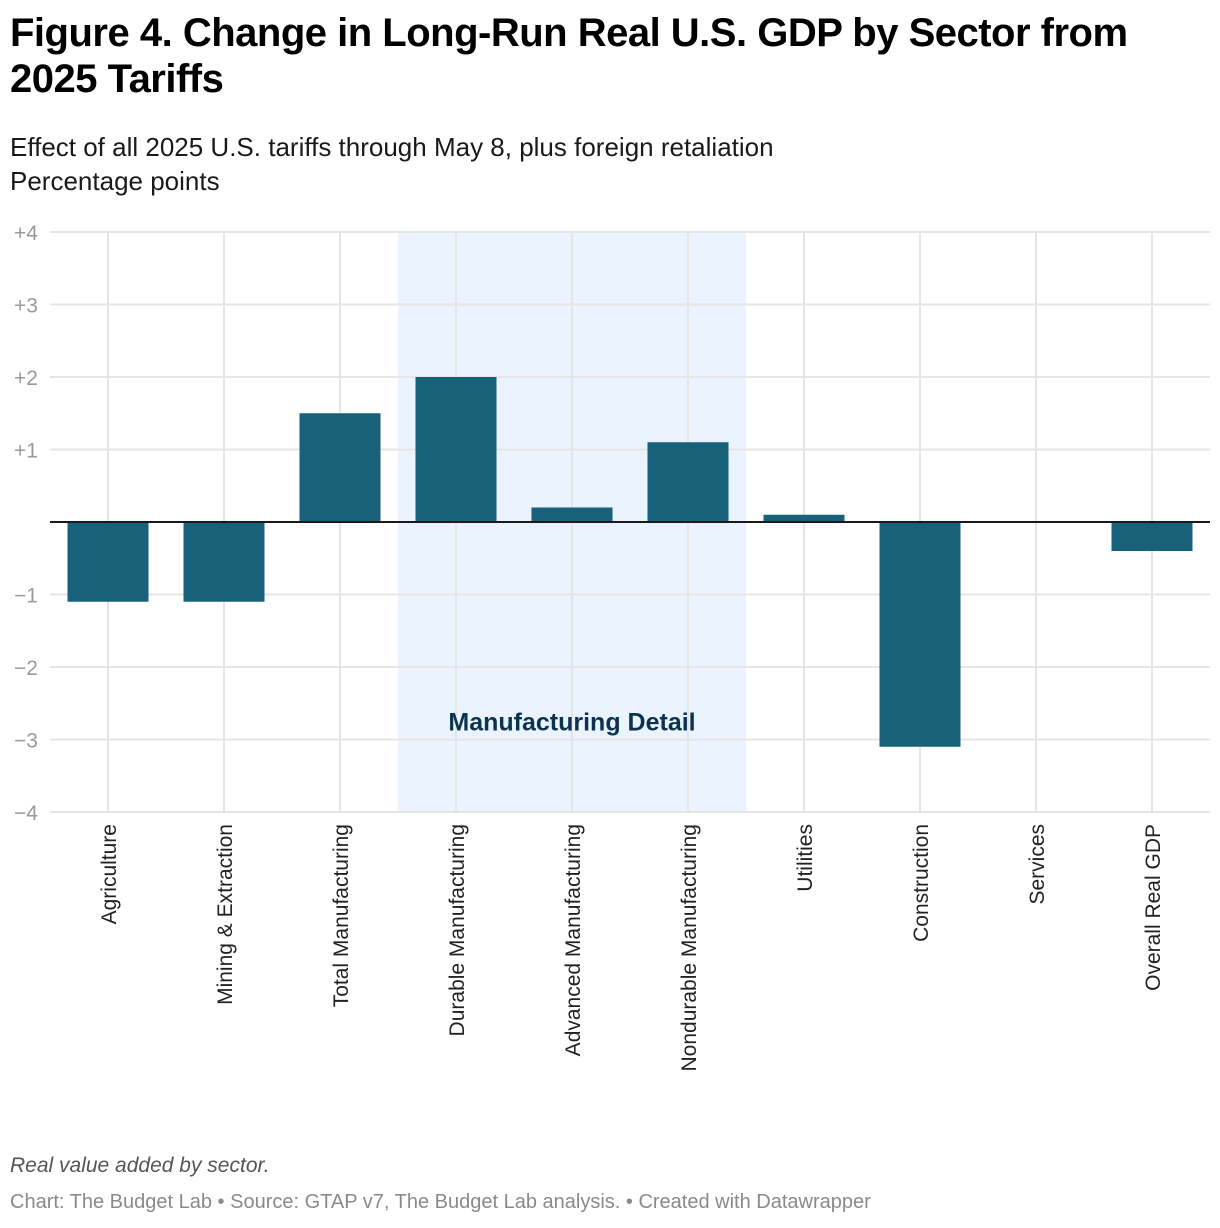  What do you see at coordinates (115, 181) in the screenshot?
I see `subtitle-unit: Percentage points` at bounding box center [115, 181].